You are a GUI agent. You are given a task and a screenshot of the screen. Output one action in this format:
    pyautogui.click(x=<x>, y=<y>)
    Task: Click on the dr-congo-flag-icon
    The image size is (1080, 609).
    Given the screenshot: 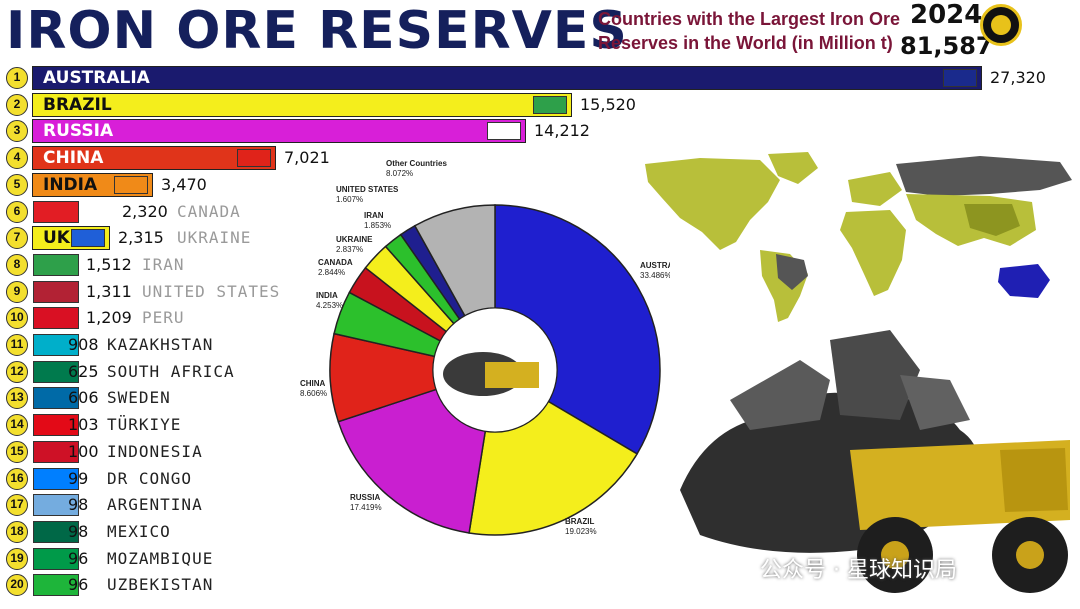 What is the action you would take?
    pyautogui.click(x=56, y=479)
    